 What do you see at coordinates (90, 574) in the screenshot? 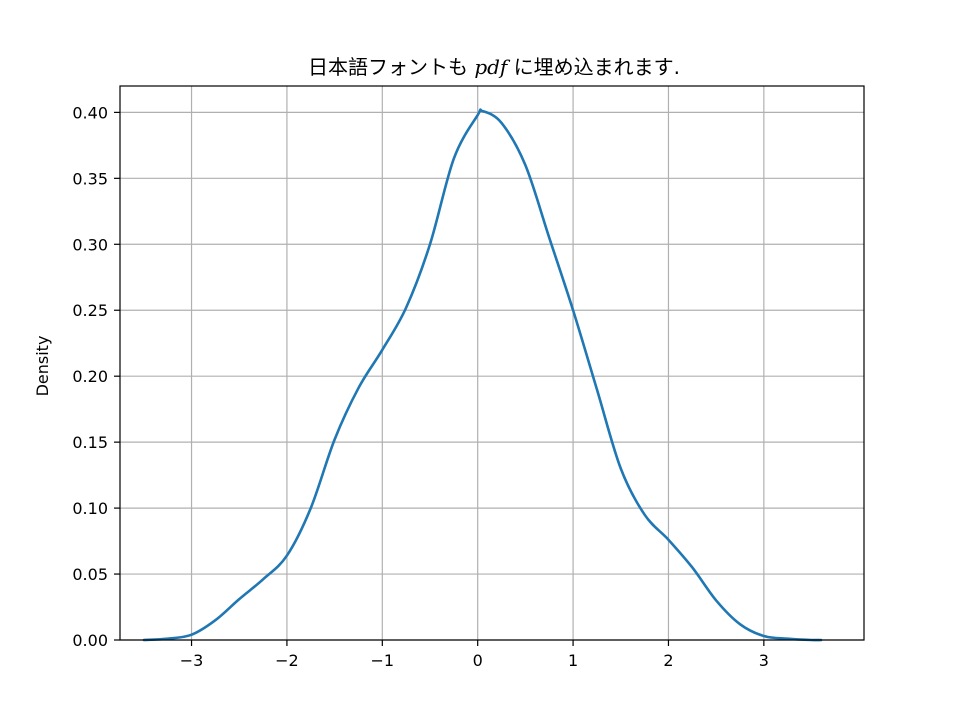
I see `y-tick-label: 0.05` at bounding box center [90, 574].